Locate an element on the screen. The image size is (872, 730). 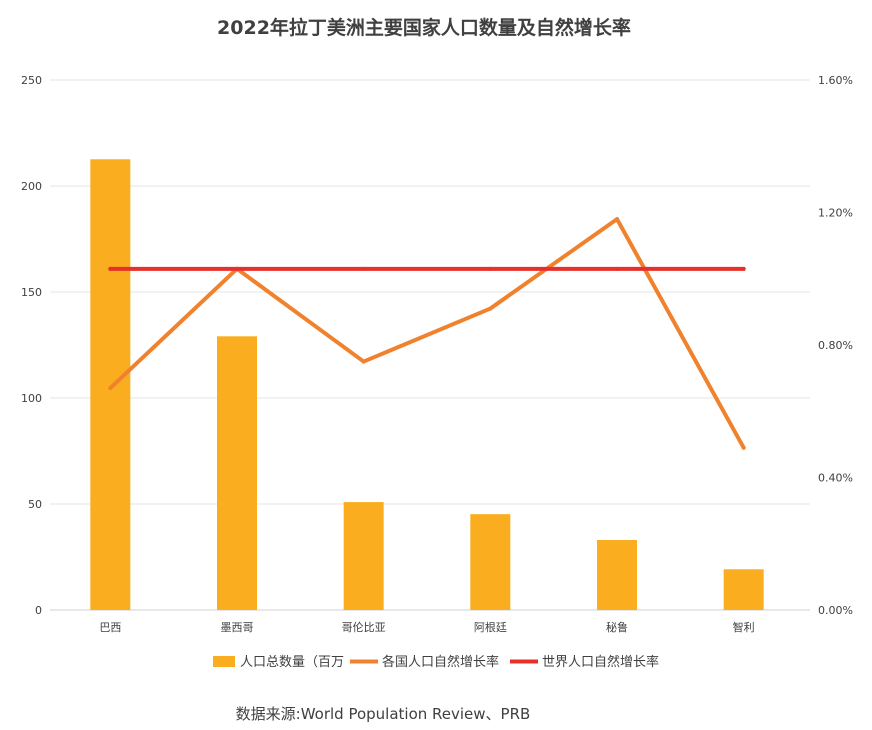
legend-item: 各国人口自然增长率 is located at coordinates (424, 662).